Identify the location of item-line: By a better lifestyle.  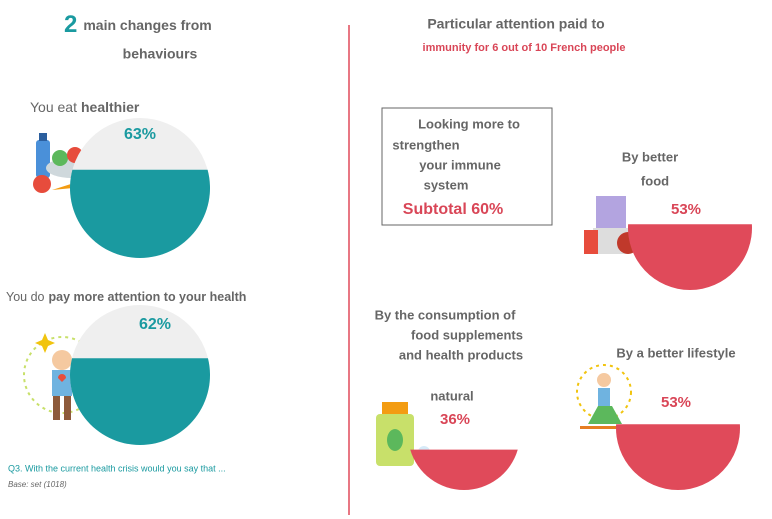
(675, 352).